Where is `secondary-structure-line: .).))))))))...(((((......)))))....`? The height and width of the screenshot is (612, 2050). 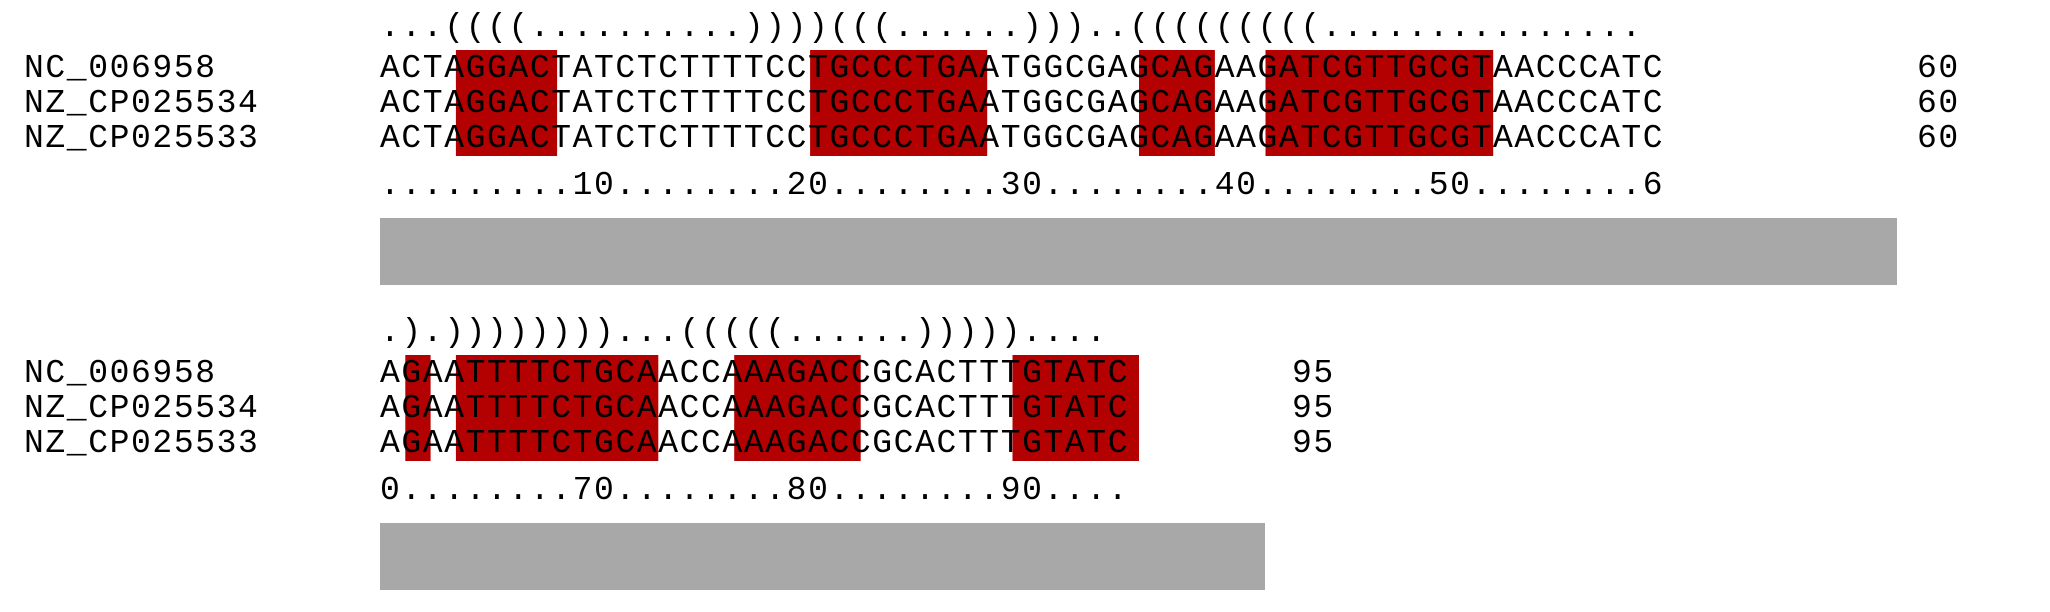 secondary-structure-line: .).))))))))...(((((......))))).... is located at coordinates (744, 332).